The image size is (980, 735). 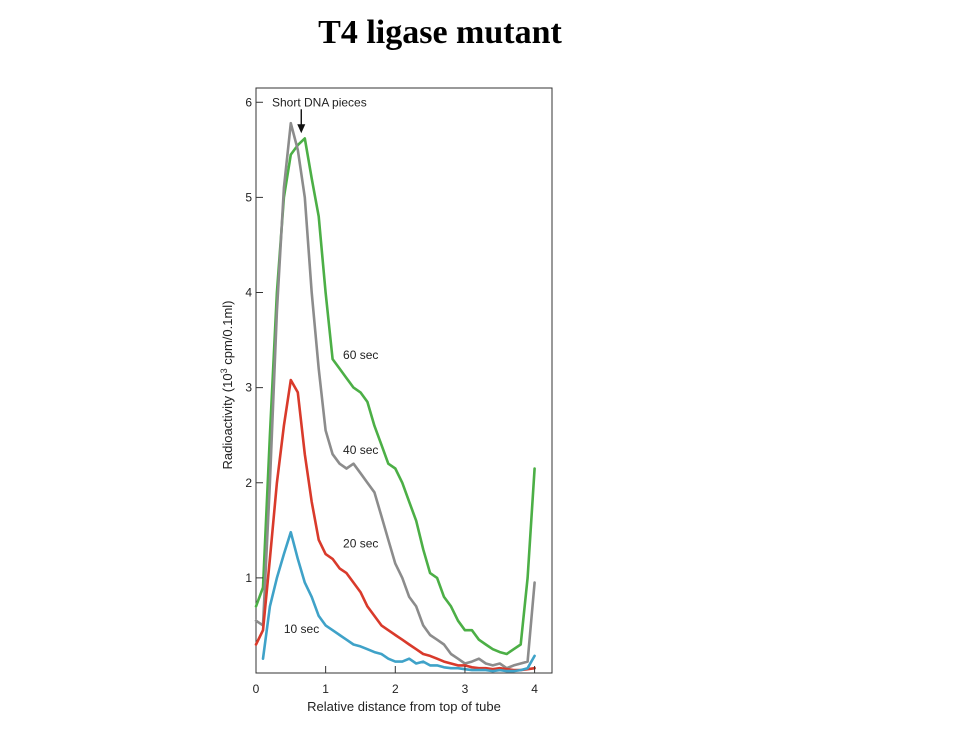 What do you see at coordinates (248, 578) in the screenshot?
I see `y-tick-label: 1` at bounding box center [248, 578].